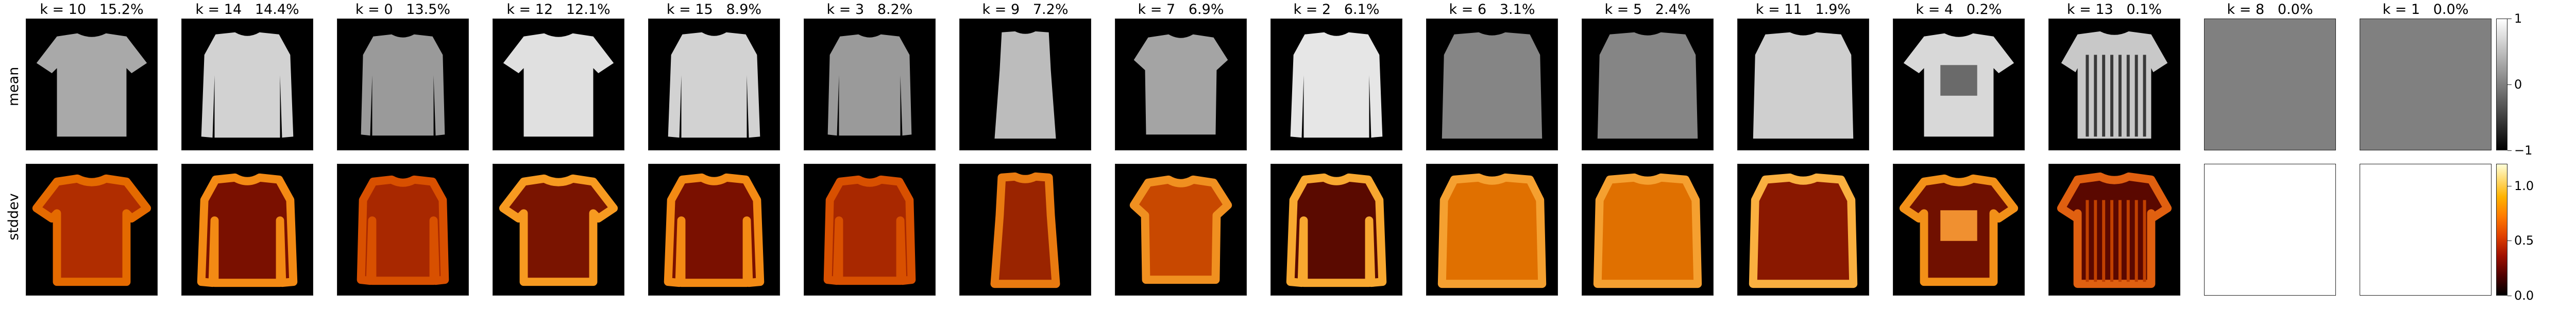 The image size is (2576, 309). Describe the element at coordinates (870, 10) in the screenshot. I see `column-title: k = 3 8.2%` at that location.